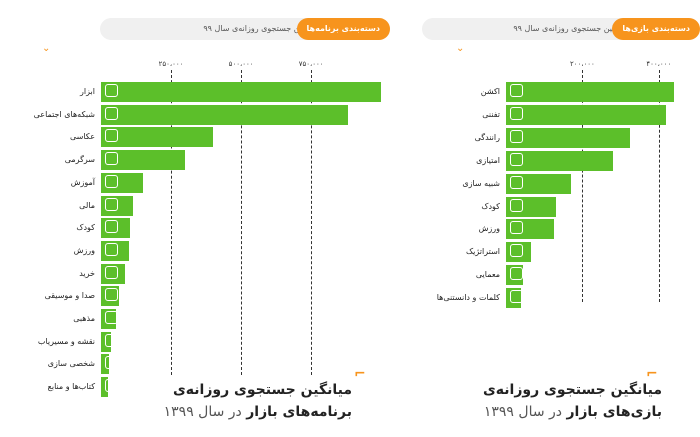 This screenshot has width=700, height=437. Describe the element at coordinates (482, 252) in the screenshot. I see `games-category-label: استراتژیک` at that location.